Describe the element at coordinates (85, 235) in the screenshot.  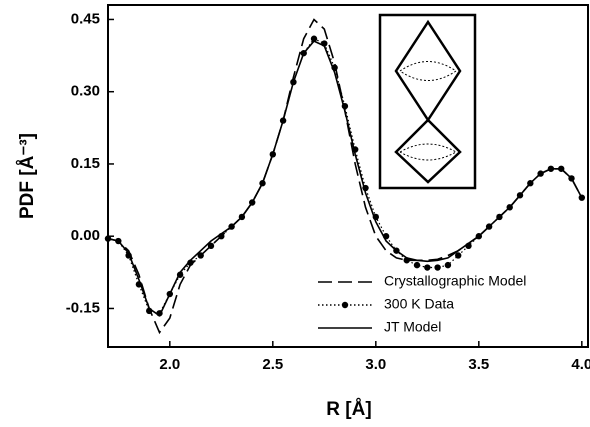
I see `y-tick-label: 0.00` at that location.